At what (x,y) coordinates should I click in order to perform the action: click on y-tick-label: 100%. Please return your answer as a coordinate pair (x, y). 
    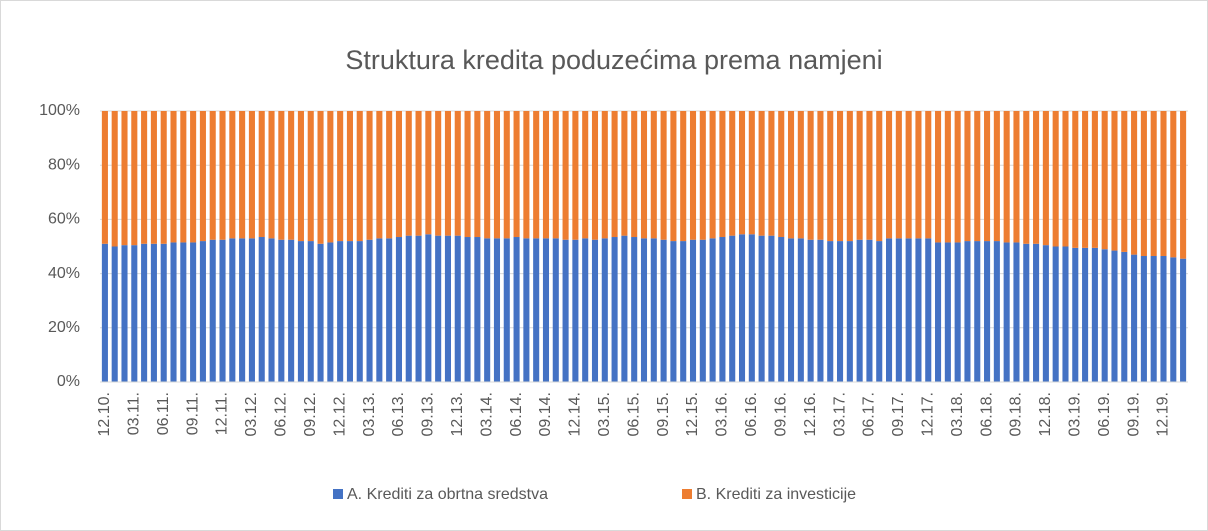
    Looking at the image, I should click on (59, 110).